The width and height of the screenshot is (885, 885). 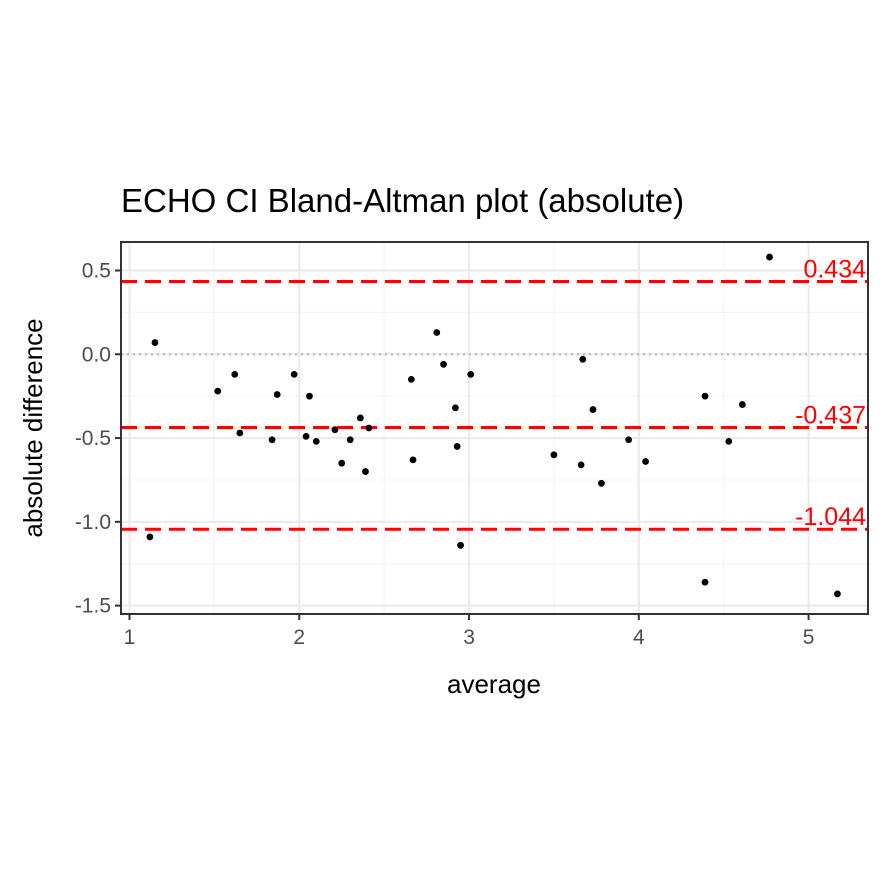 I want to click on x-tick-label: 1, so click(x=130, y=637).